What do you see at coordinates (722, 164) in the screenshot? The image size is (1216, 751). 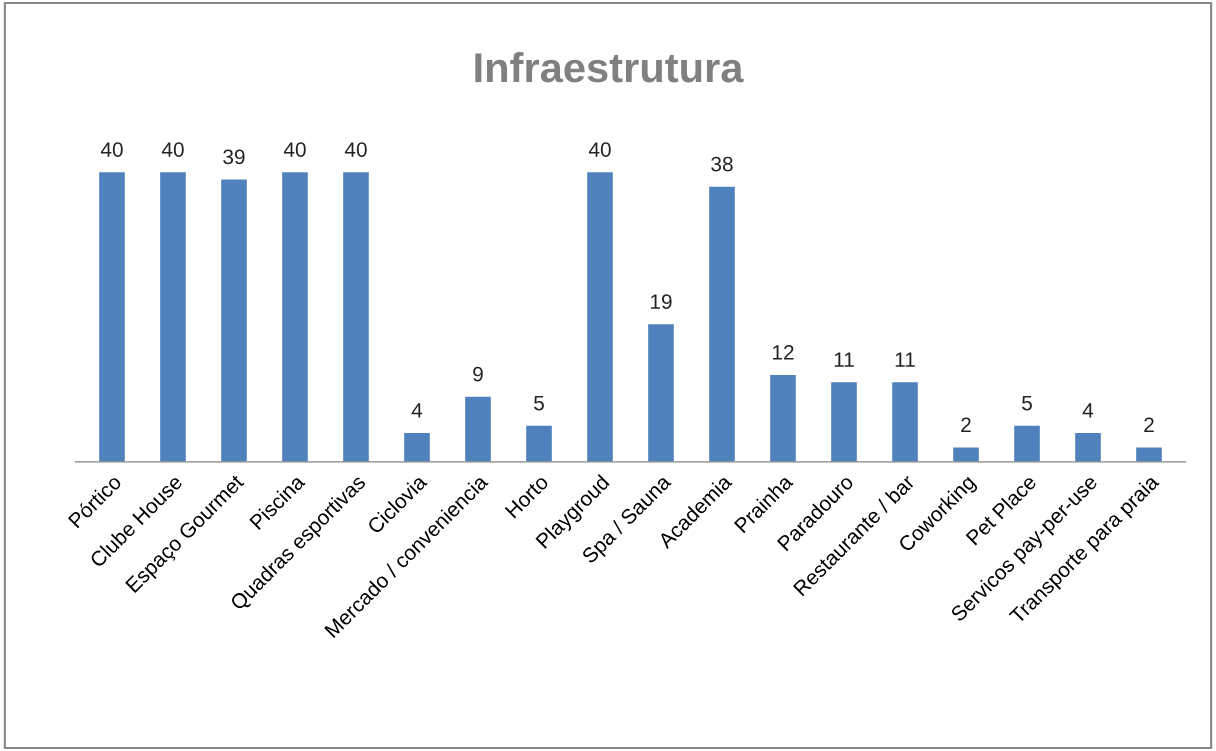 I see `data-label: 38` at bounding box center [722, 164].